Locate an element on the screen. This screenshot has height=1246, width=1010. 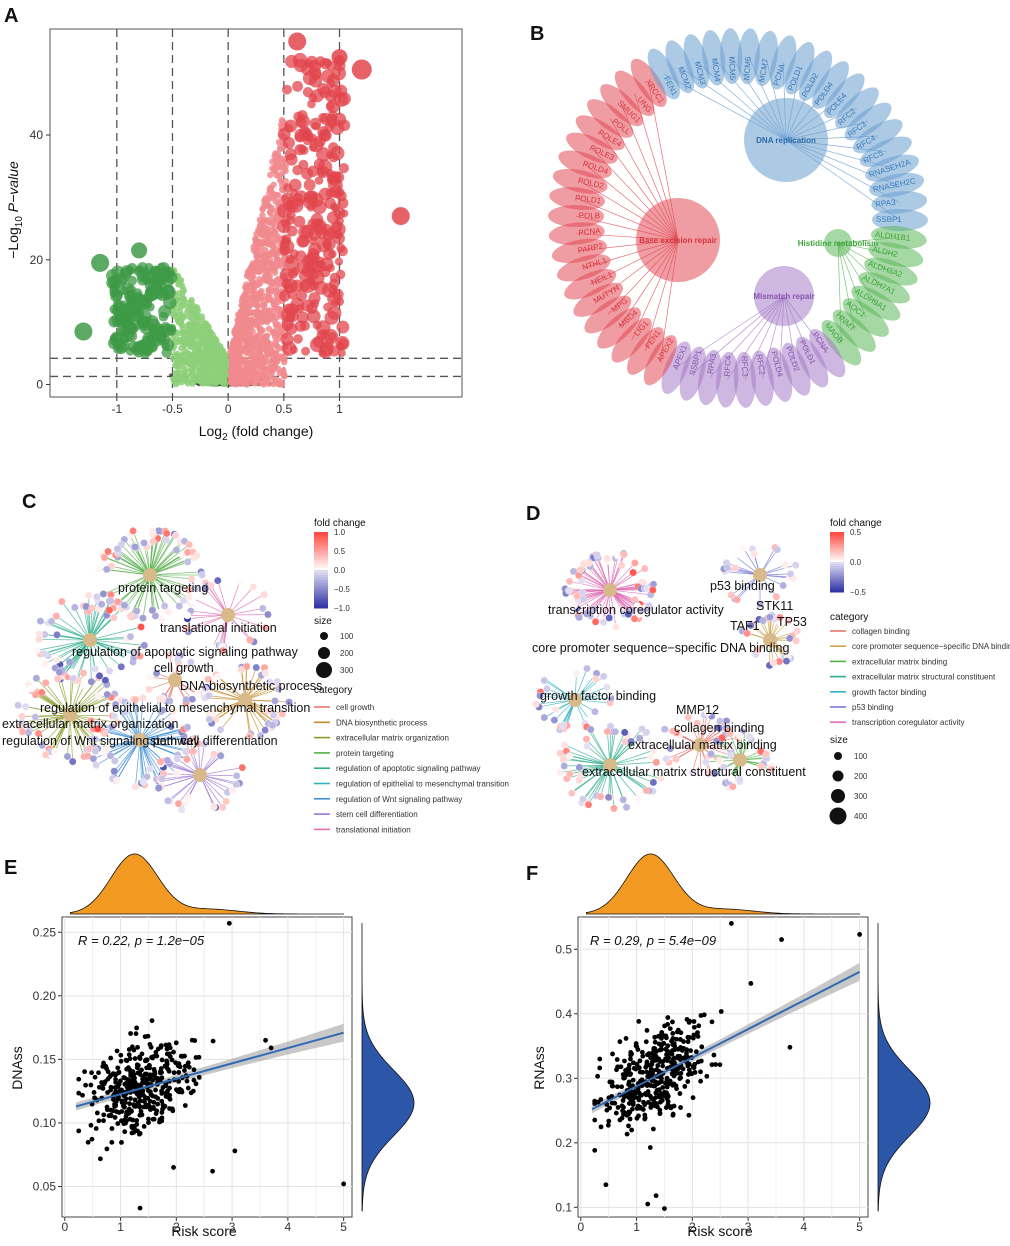
category-label: protein targeting is located at coordinates (365, 753).